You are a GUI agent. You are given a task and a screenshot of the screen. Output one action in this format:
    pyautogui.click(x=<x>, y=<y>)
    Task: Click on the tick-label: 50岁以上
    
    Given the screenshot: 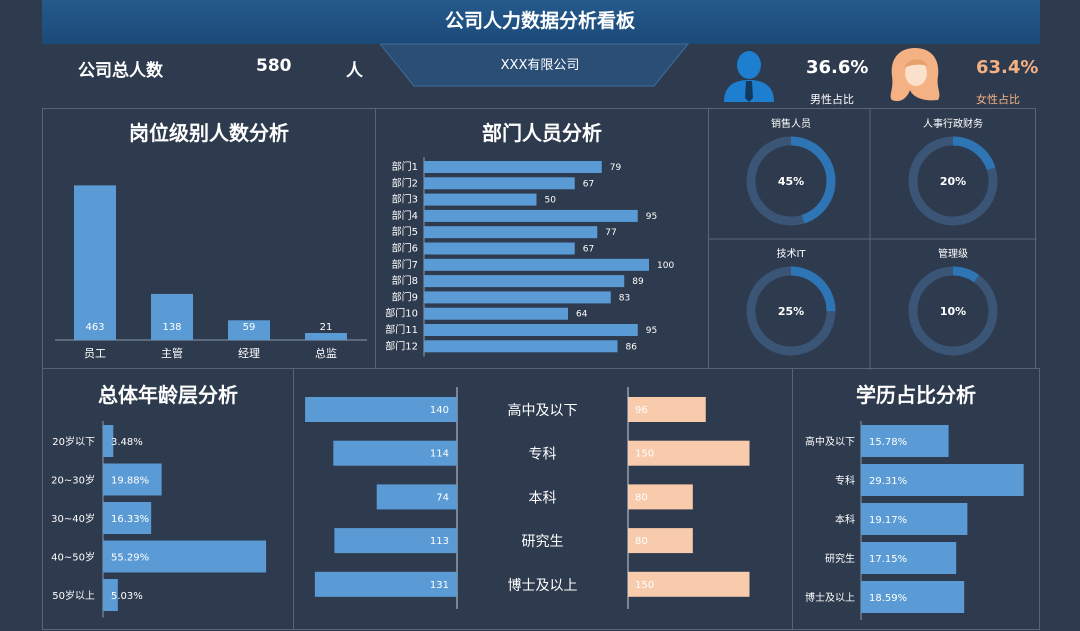 What is the action you would take?
    pyautogui.click(x=73, y=595)
    